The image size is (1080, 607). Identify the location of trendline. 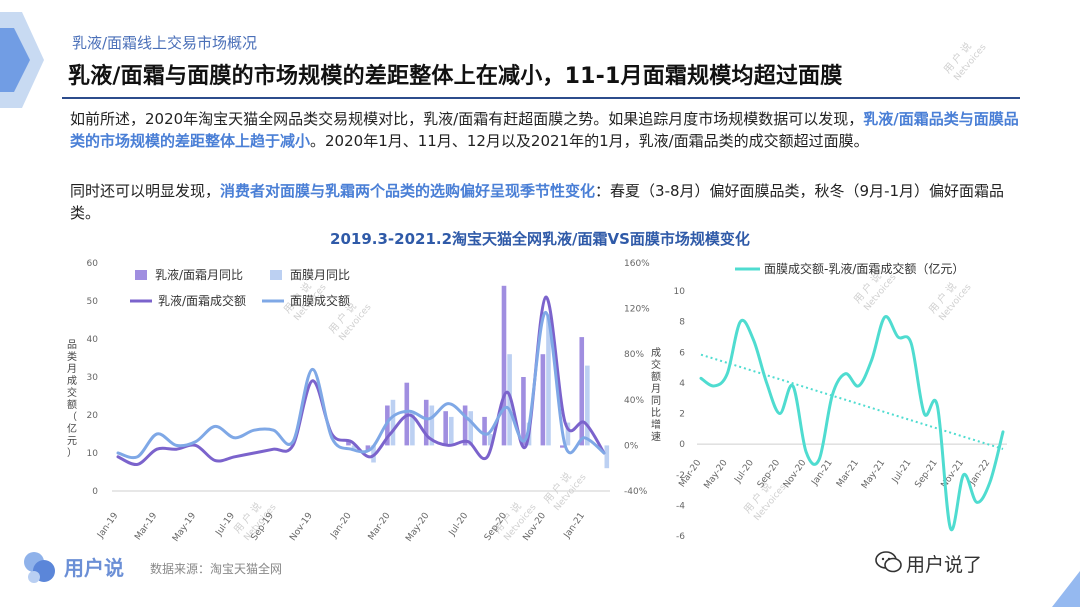
(852, 401).